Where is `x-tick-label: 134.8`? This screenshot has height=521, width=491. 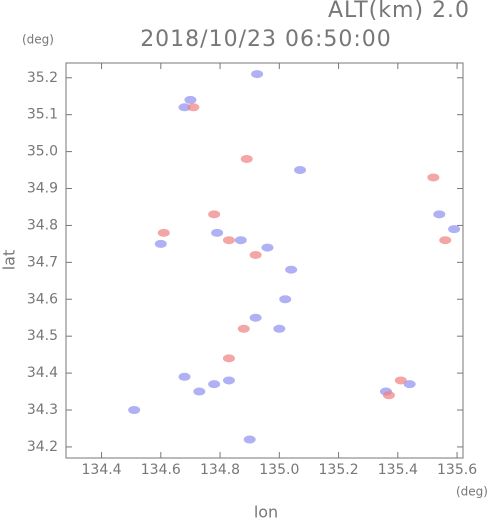 x-tick-label: 134.8 is located at coordinates (220, 470).